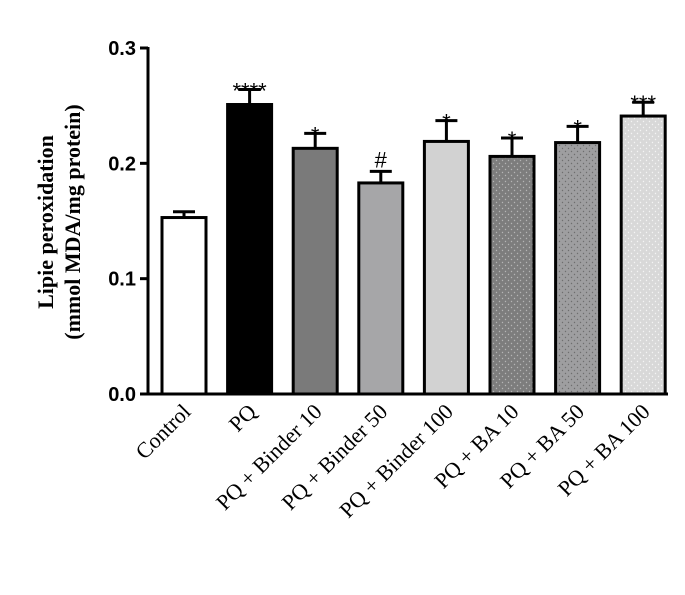 Image resolution: width=685 pixels, height=595 pixels. Describe the element at coordinates (381, 159) in the screenshot. I see `significance-label: #` at that location.